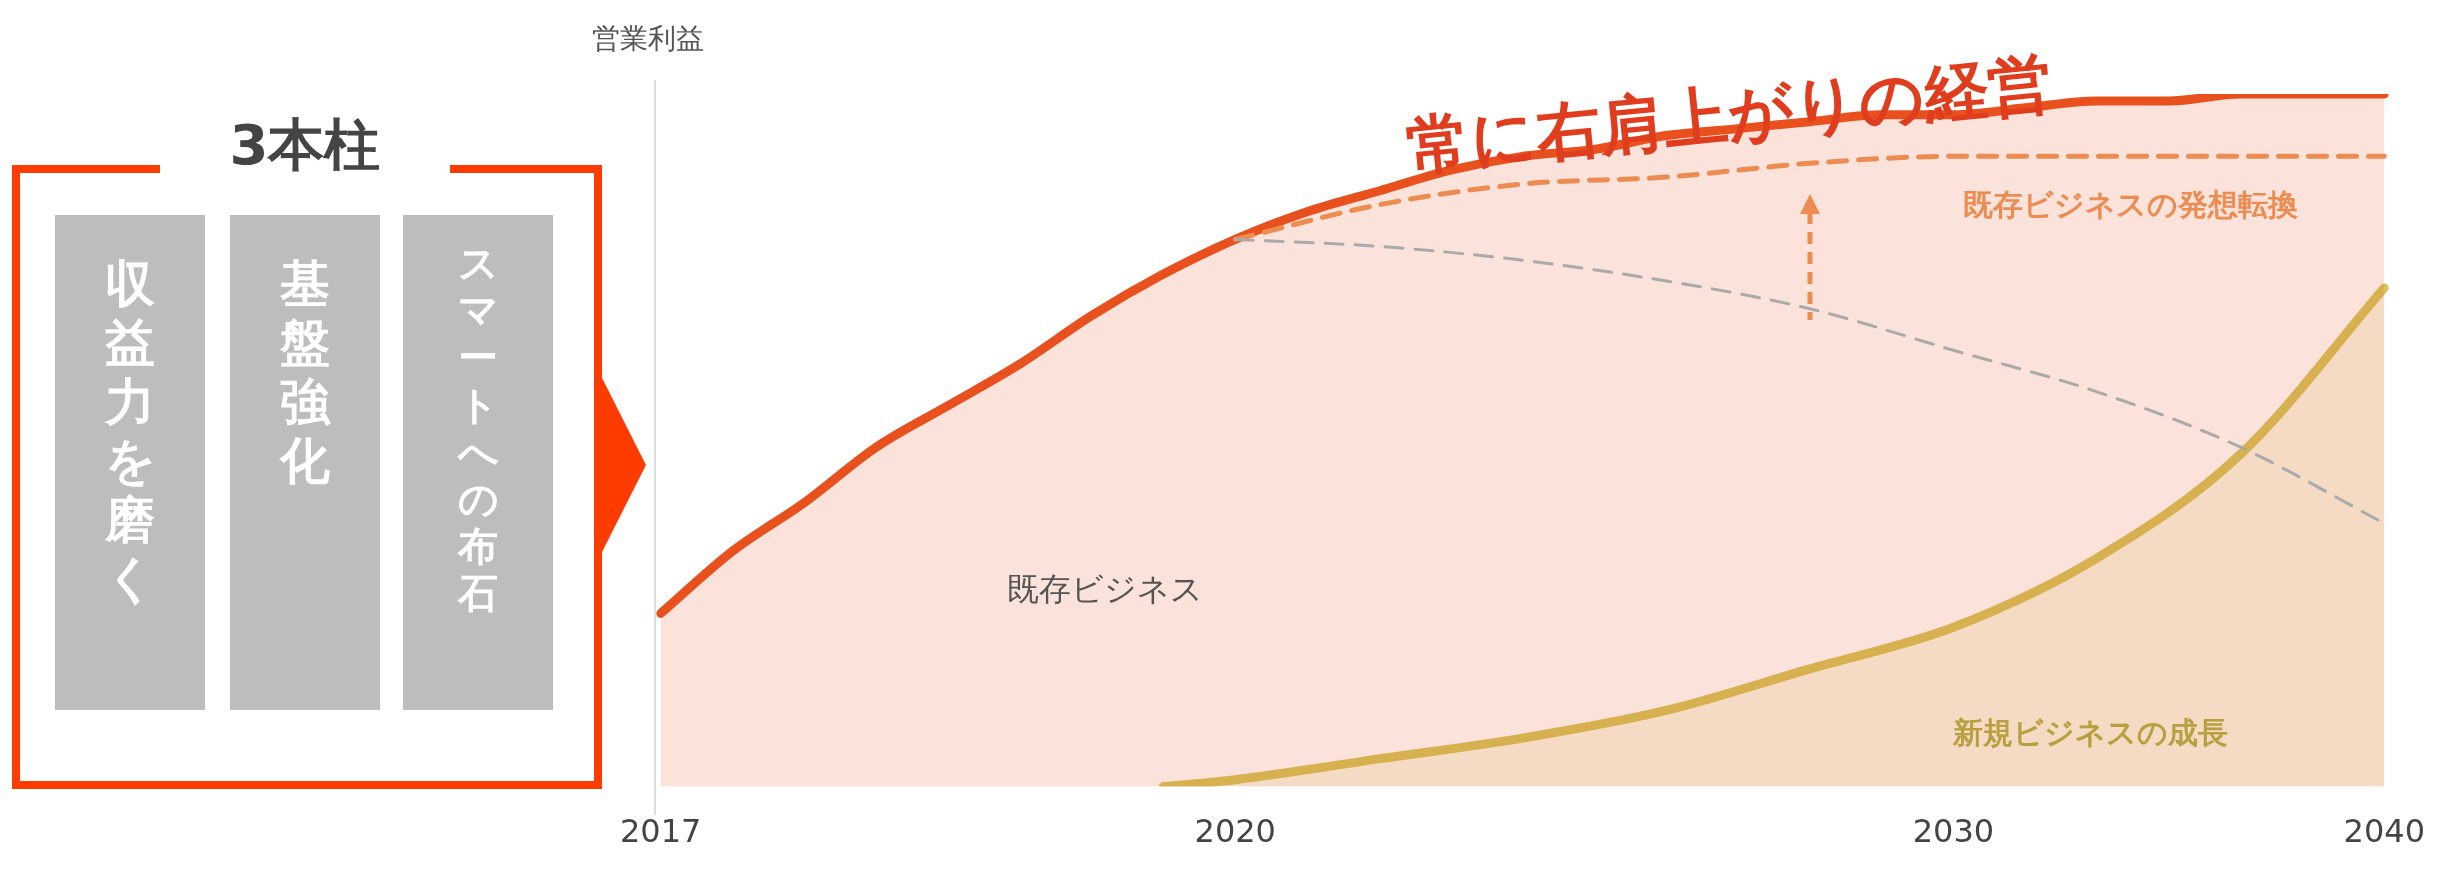  Describe the element at coordinates (661, 831) in the screenshot. I see `x-tick-label: 2017` at that location.